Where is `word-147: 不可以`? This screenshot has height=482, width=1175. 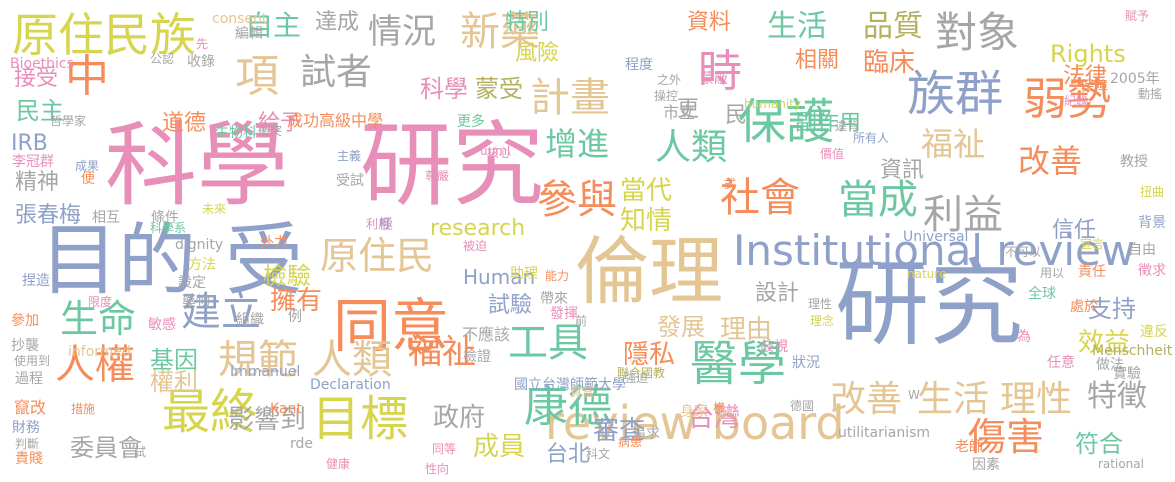 word-147: 不可以 is located at coordinates (1023, 252).